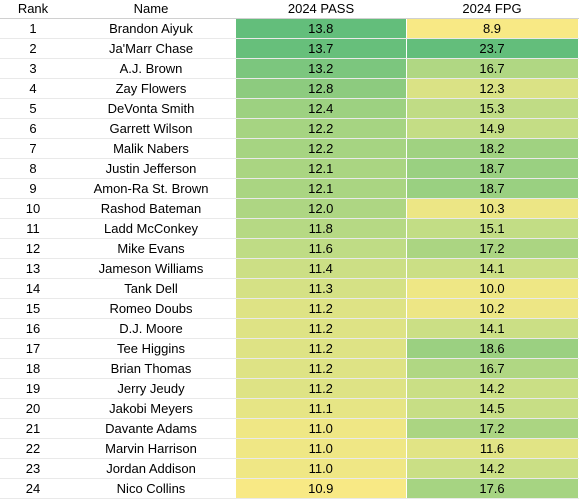 The height and width of the screenshot is (499, 579). I want to click on name-cell: A.J. Brown, so click(151, 68).